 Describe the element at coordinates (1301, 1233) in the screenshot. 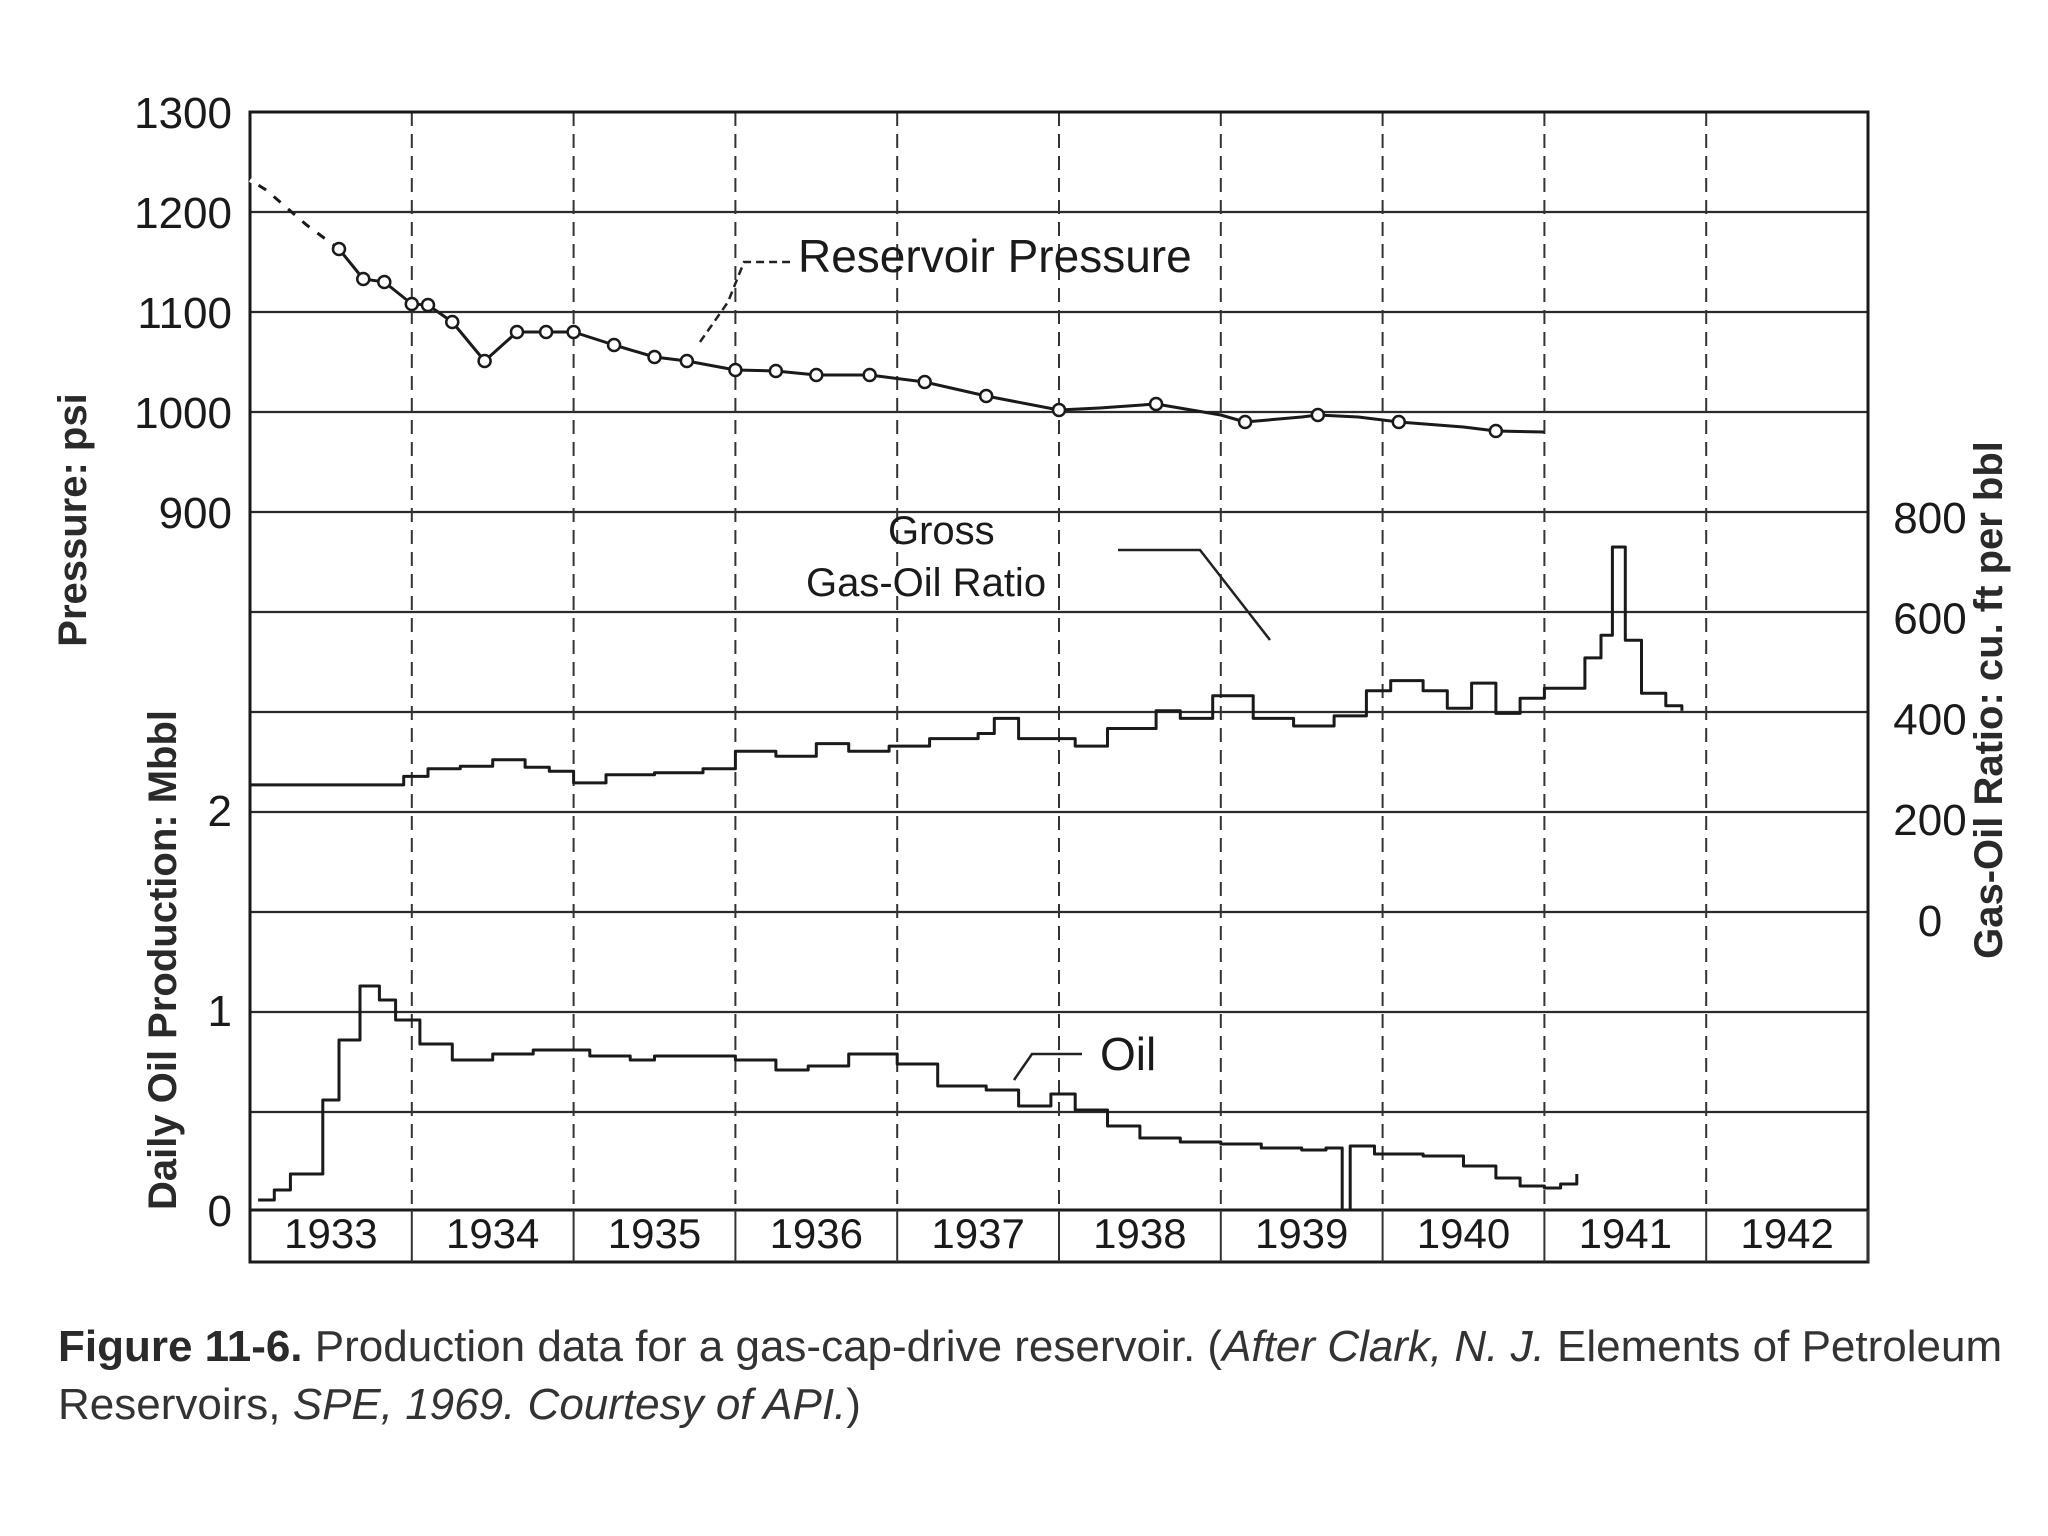

I see `year-tick-label: 1939` at that location.